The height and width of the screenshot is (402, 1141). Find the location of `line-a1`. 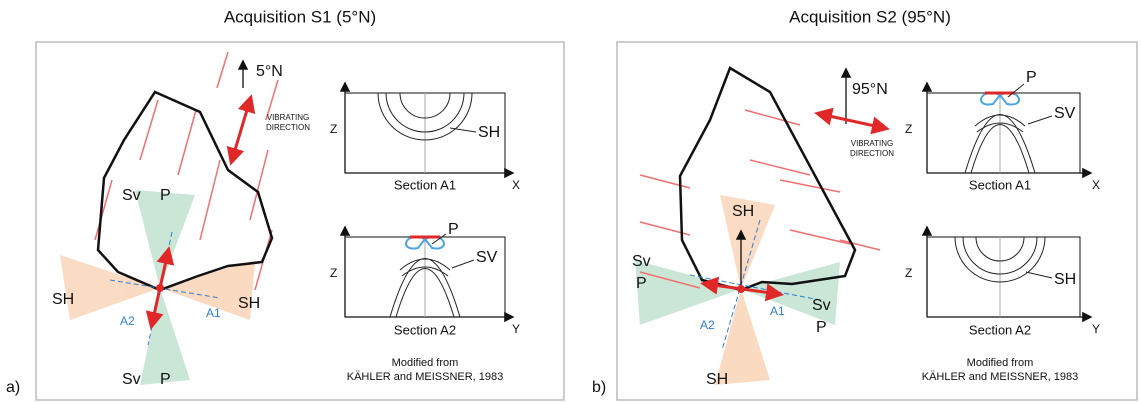

line-a1 is located at coordinates (165, 289).